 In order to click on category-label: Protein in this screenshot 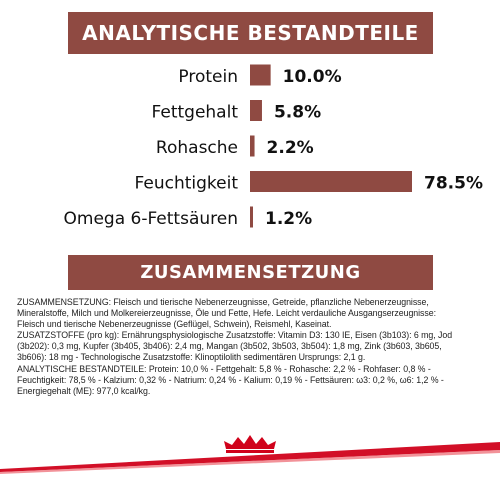, I will do `click(208, 77)`.